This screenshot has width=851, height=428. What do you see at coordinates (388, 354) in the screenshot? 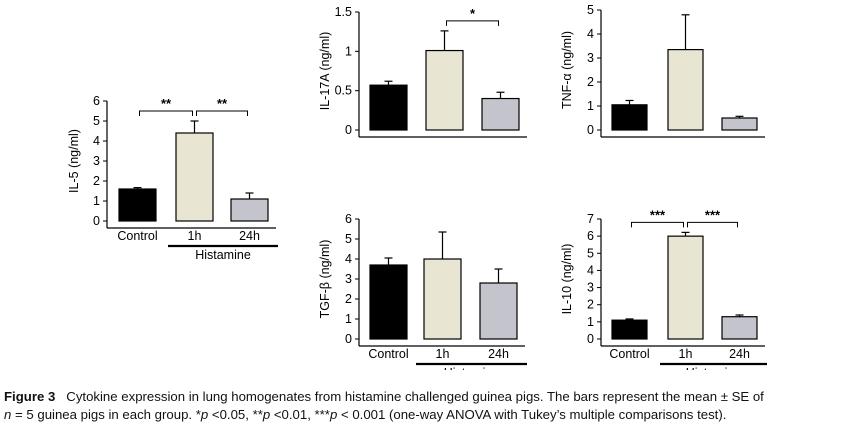
I see `tgfb-category-control: Control` at bounding box center [388, 354].